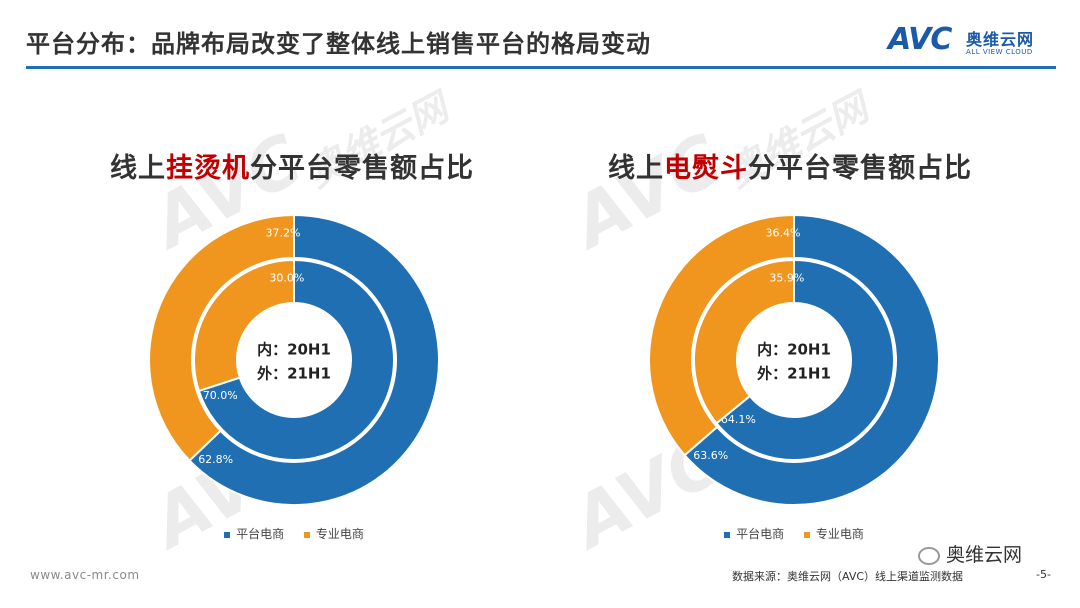 The width and height of the screenshot is (1080, 608). What do you see at coordinates (338, 44) in the screenshot?
I see `page-title: 平台分布：品牌布局改变了整体线上销售平台的格局变动` at bounding box center [338, 44].